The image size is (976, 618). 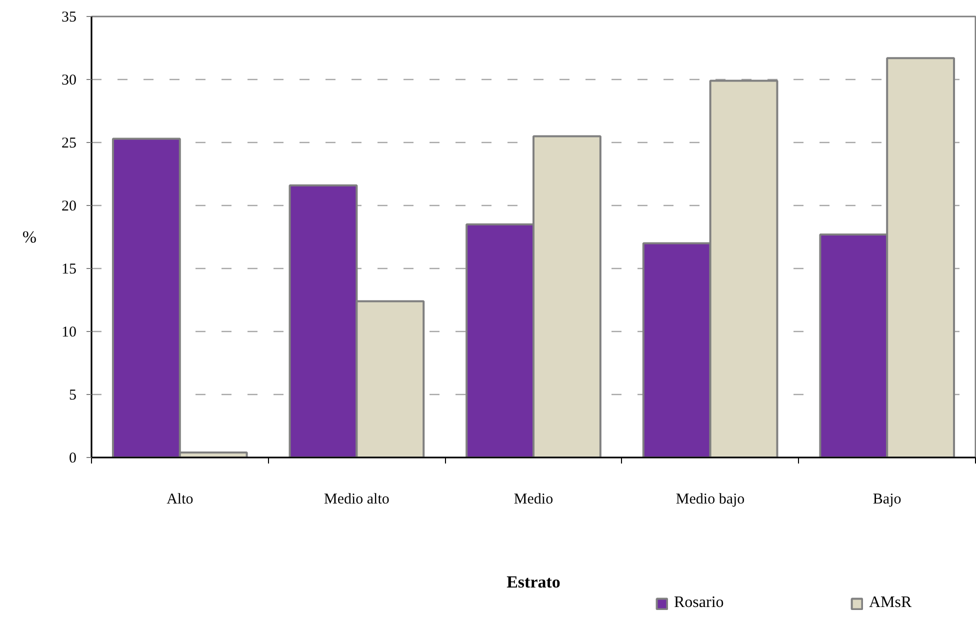 I want to click on x-tick-label: Medio bajo, so click(x=710, y=500).